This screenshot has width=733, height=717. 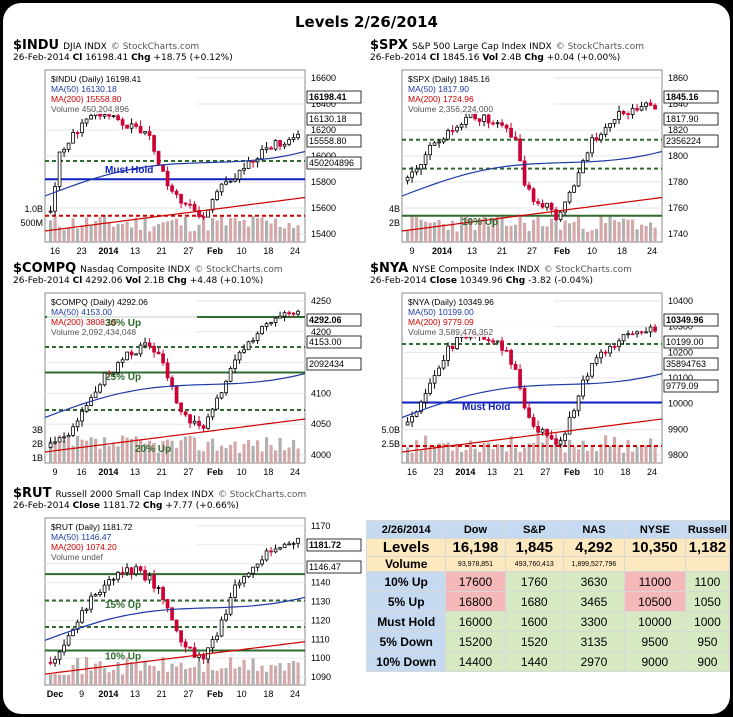 I want to click on y-tick-label: 1090, so click(x=321, y=677).